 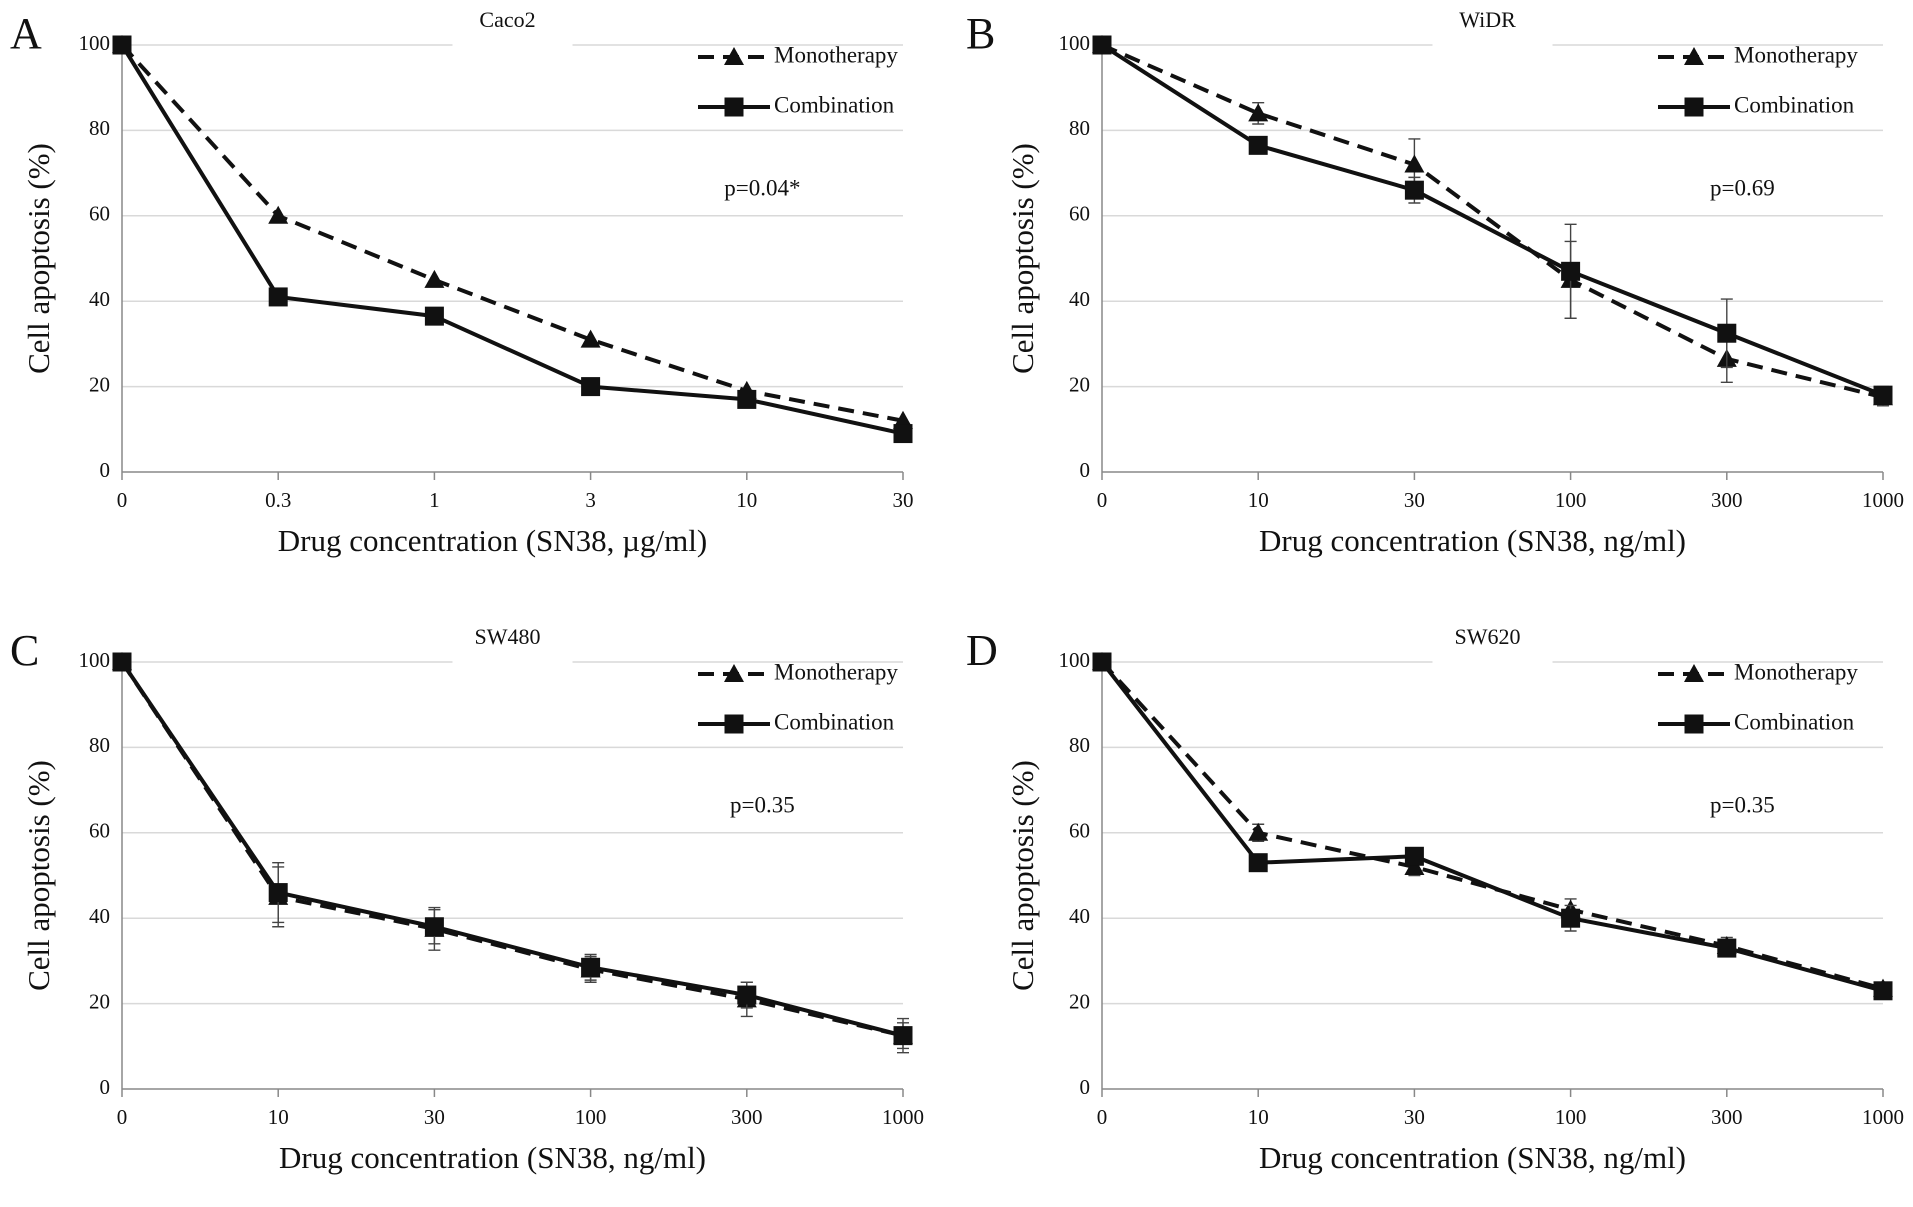 I want to click on panel-letter: B, so click(x=980, y=33).